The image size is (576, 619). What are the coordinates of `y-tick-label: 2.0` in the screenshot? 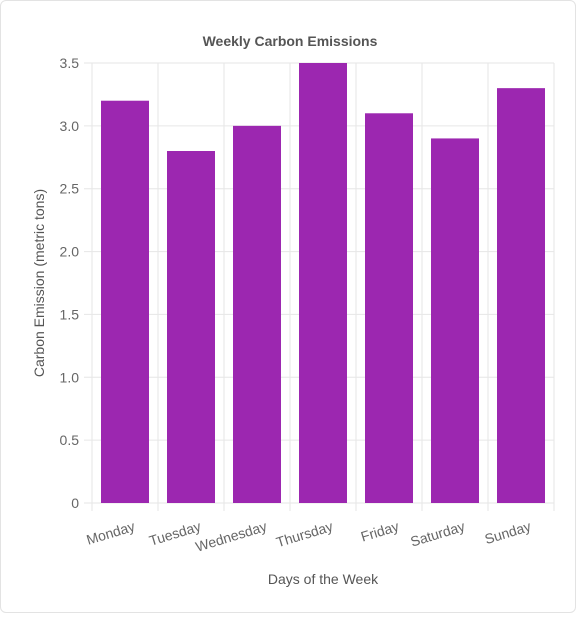 It's located at (70, 252).